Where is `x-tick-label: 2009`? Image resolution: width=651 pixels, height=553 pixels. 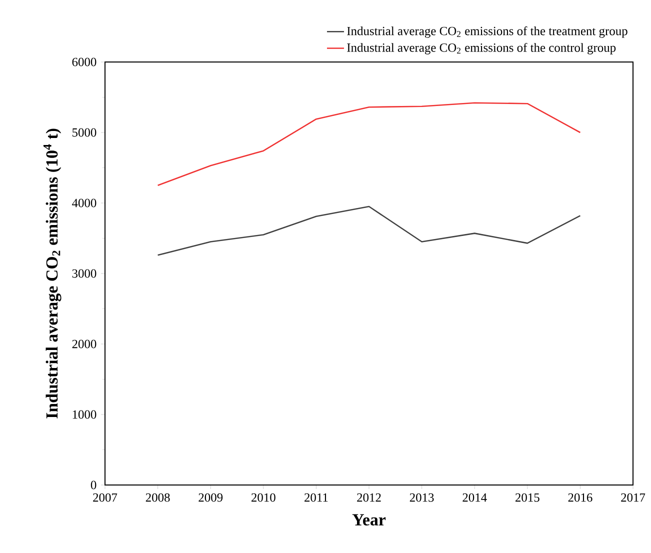
x-tick-label: 2009 is located at coordinates (210, 497).